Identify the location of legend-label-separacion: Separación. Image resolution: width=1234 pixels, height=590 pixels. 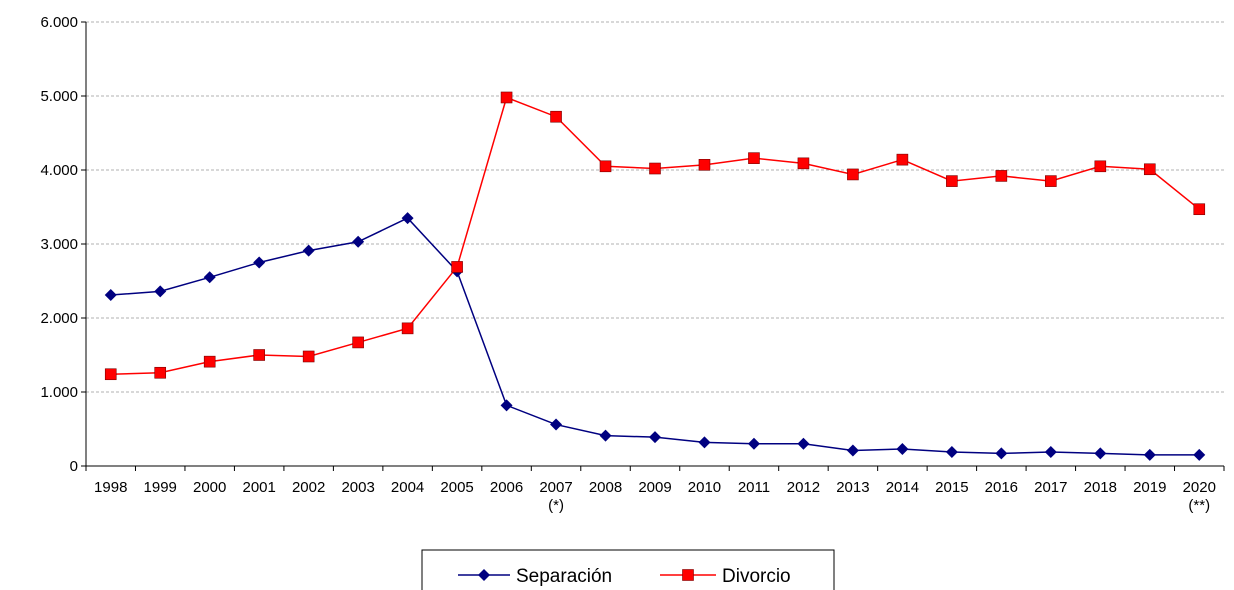
(564, 576).